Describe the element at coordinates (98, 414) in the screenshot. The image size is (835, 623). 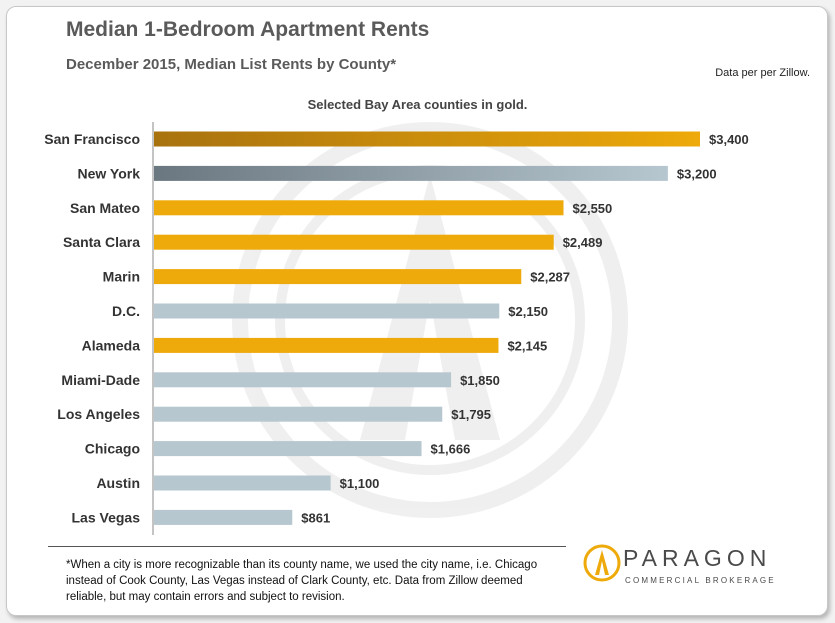
I see `category-label: Los Angeles` at that location.